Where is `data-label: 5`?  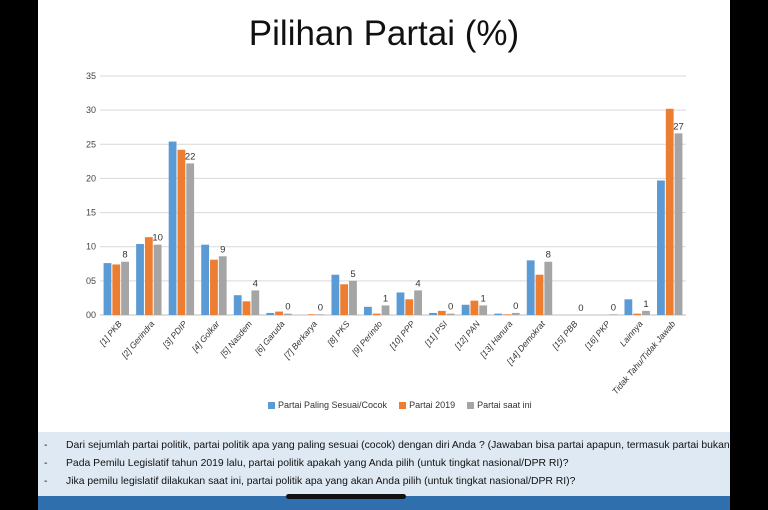
data-label: 5 is located at coordinates (352, 274).